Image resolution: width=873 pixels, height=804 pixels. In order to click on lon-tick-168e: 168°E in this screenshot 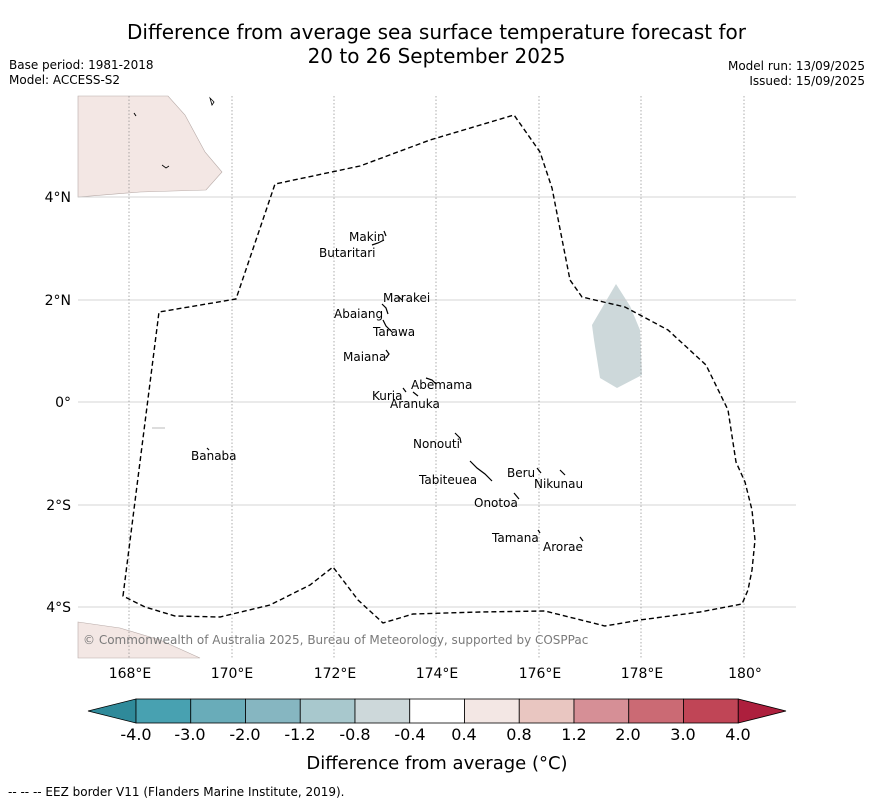, I will do `click(130, 674)`.